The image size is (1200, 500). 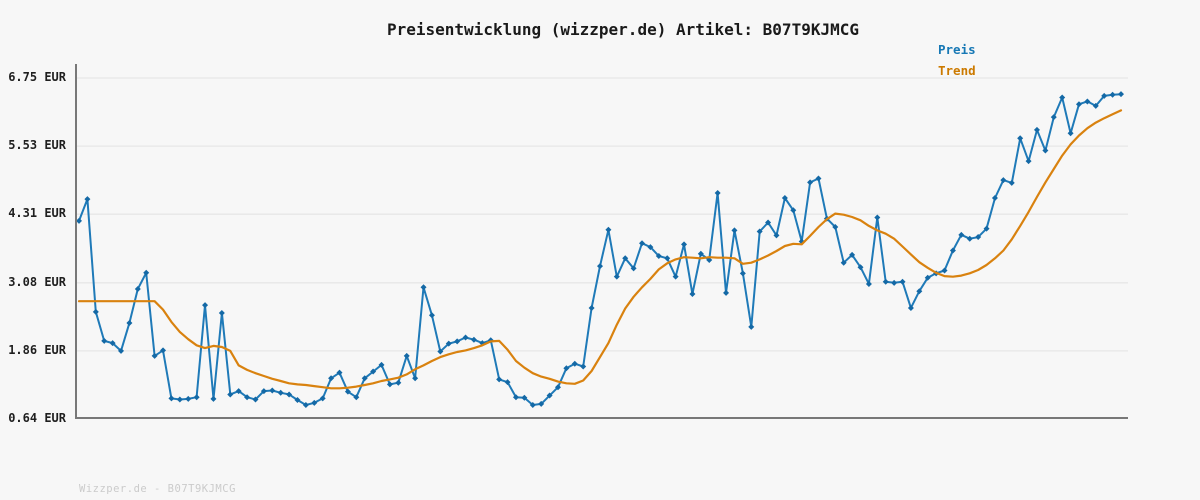 I want to click on y-axis-tick-label: 6.75 EUR, so click(x=37, y=77).